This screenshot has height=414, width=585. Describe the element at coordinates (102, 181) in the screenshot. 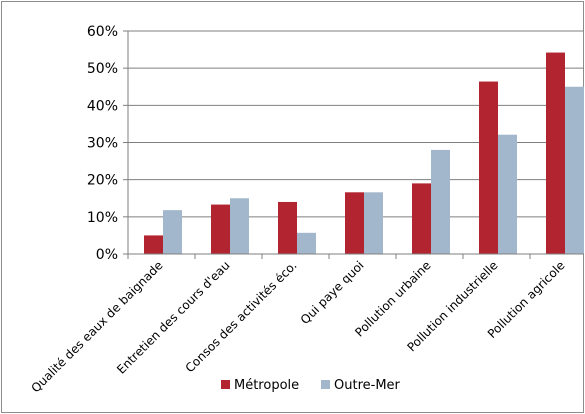

I see `y-tick-label: 20%` at that location.